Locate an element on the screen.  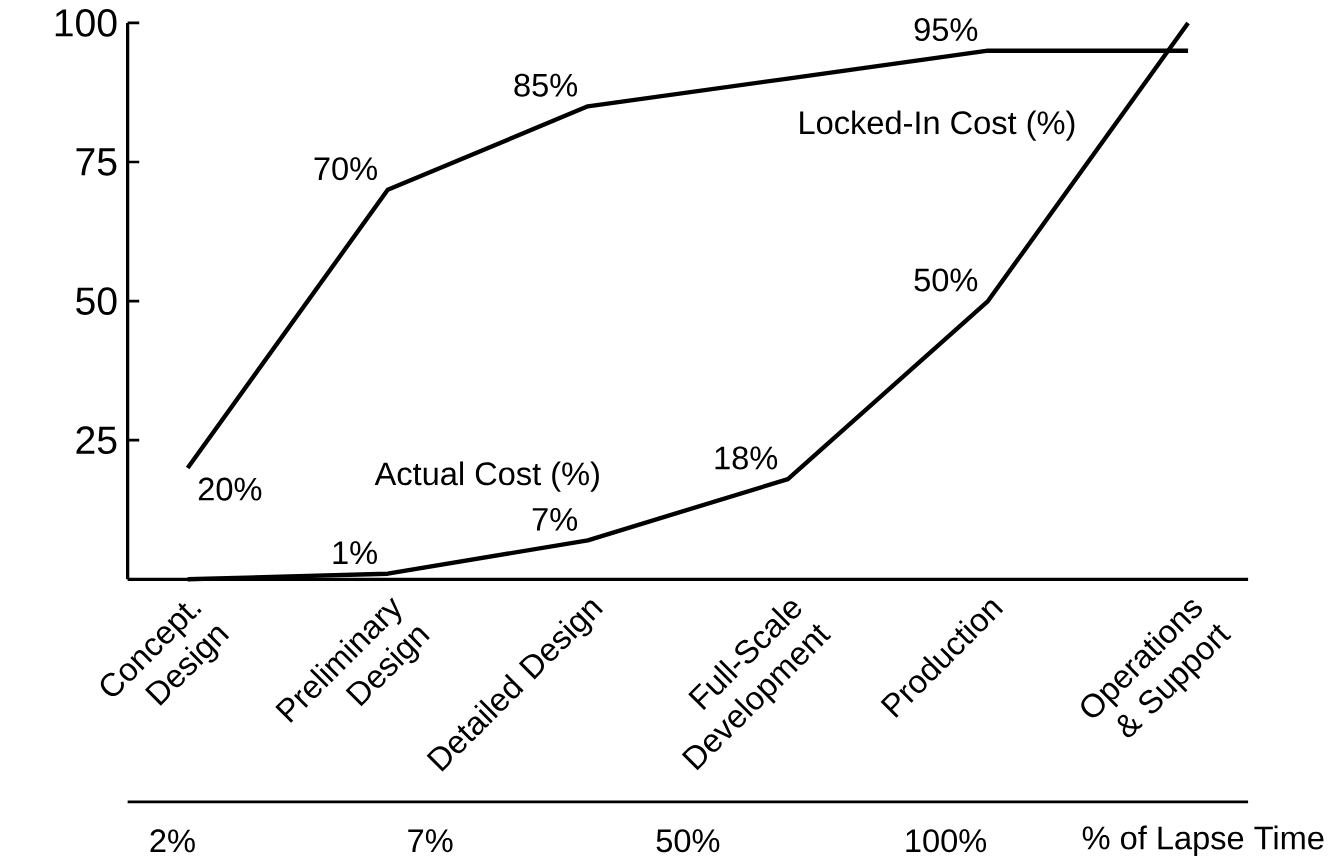
text: 100% is located at coordinates (946, 841).